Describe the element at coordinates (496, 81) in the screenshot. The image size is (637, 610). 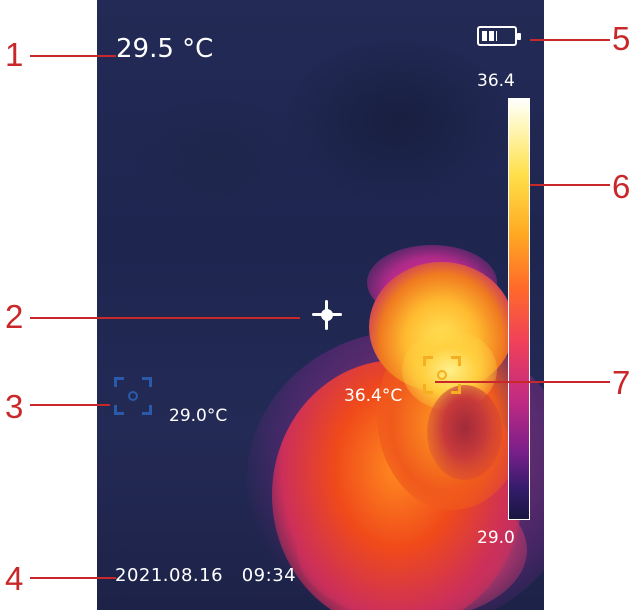
I see `scale-max-label: 36.4` at that location.